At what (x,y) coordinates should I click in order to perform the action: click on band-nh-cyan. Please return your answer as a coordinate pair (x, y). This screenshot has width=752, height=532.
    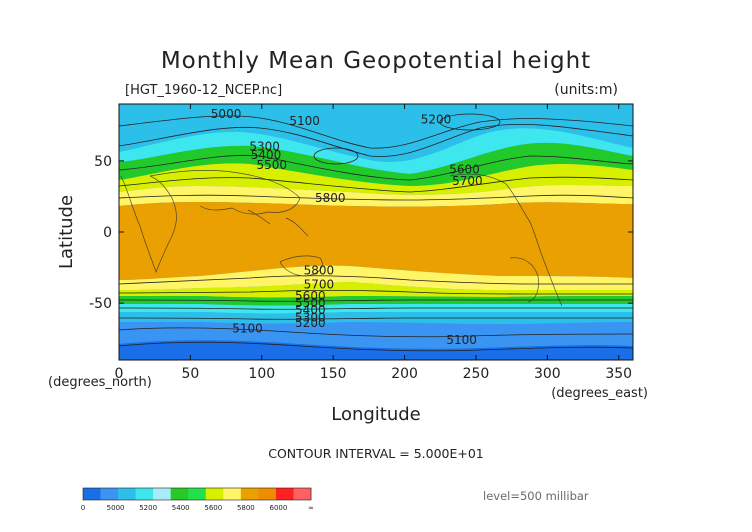
    Looking at the image, I should click on (376, 133).